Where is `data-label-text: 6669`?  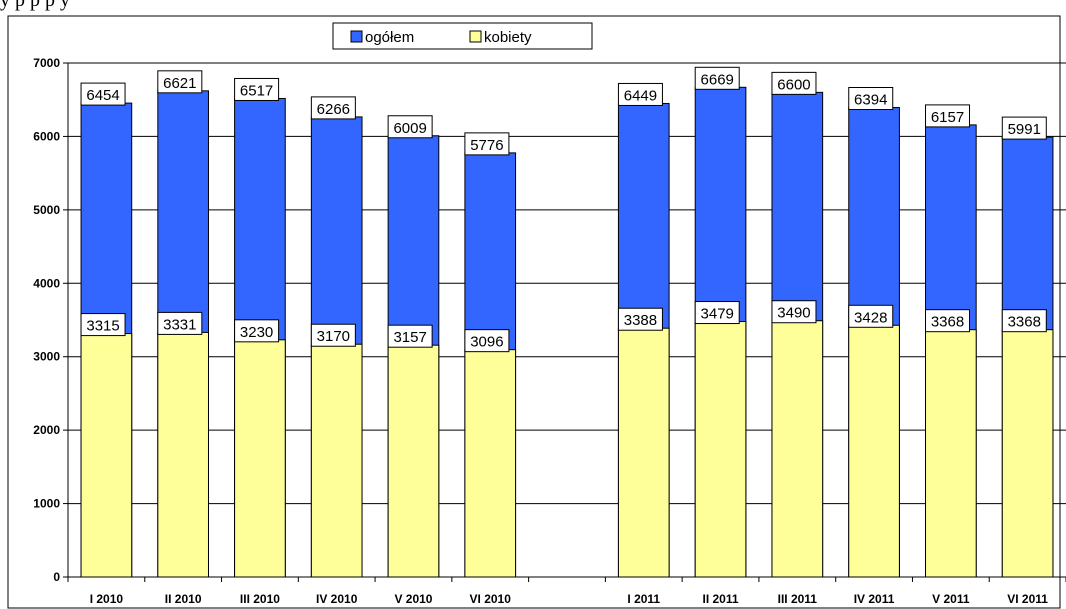 data-label-text: 6669 is located at coordinates (717, 79).